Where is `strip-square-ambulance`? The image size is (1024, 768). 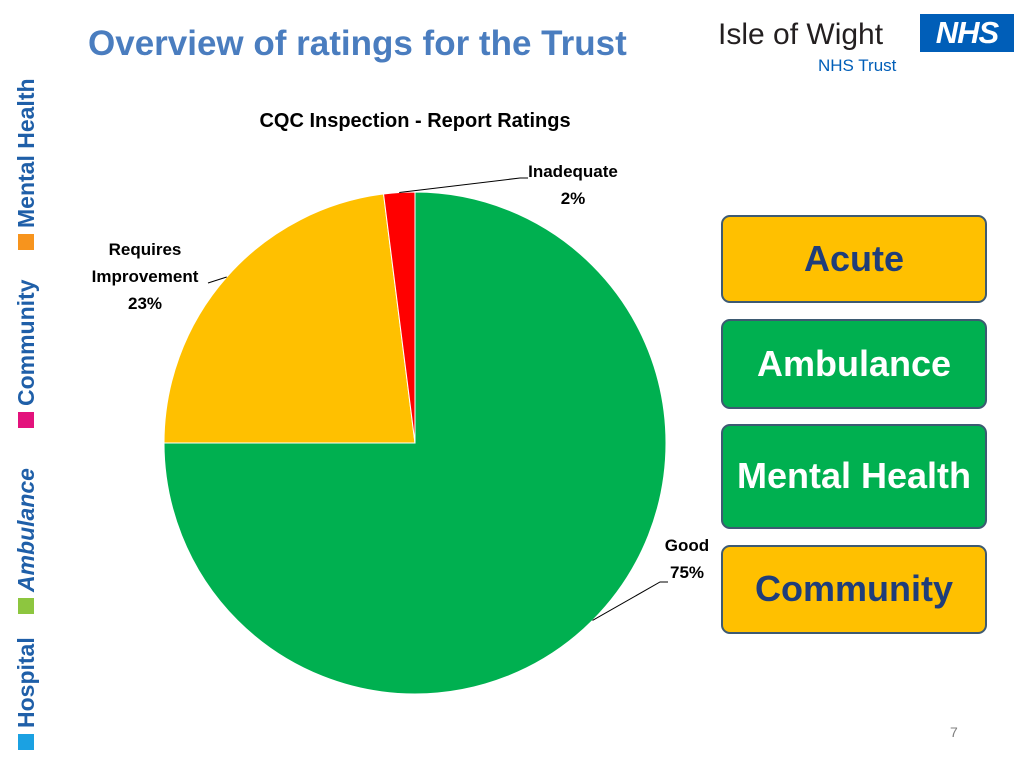
strip-square-ambulance is located at coordinates (26, 606).